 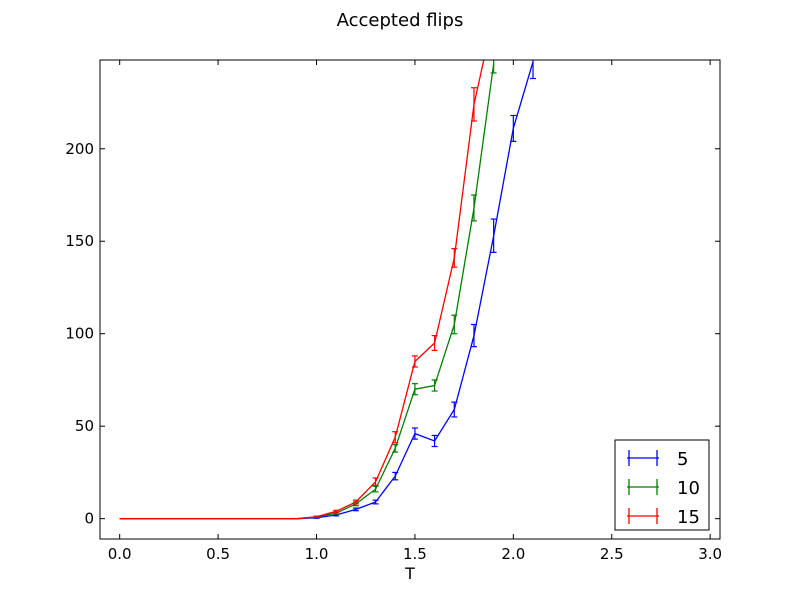 I want to click on y-tick-label: 150, so click(x=79, y=241).